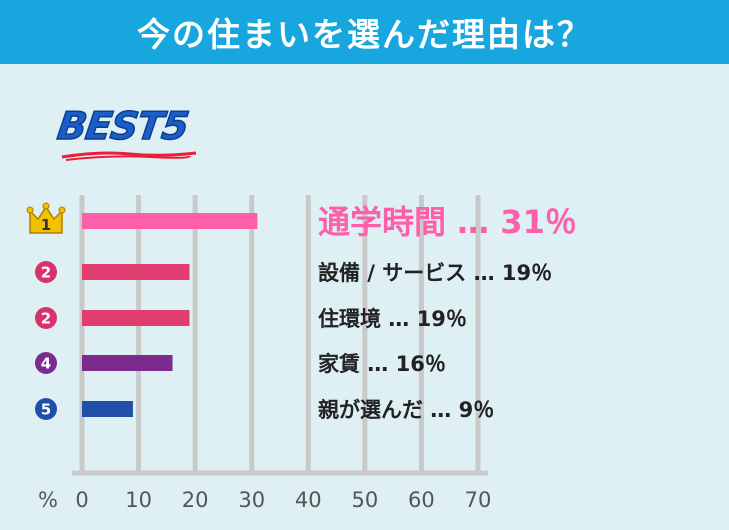 Image resolution: width=729 pixels, height=530 pixels. I want to click on category-label: 親が選んだ … 9％, so click(406, 410).